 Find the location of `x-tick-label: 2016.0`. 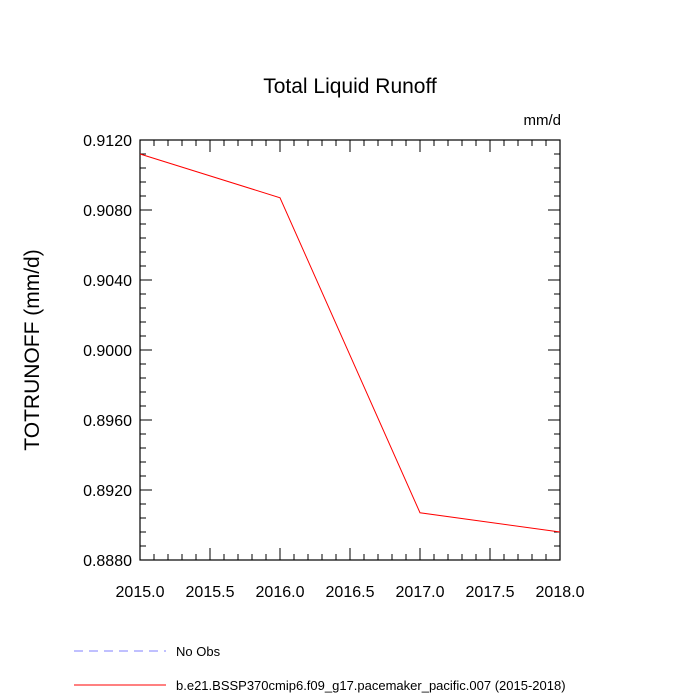

x-tick-label: 2016.0 is located at coordinates (280, 592).